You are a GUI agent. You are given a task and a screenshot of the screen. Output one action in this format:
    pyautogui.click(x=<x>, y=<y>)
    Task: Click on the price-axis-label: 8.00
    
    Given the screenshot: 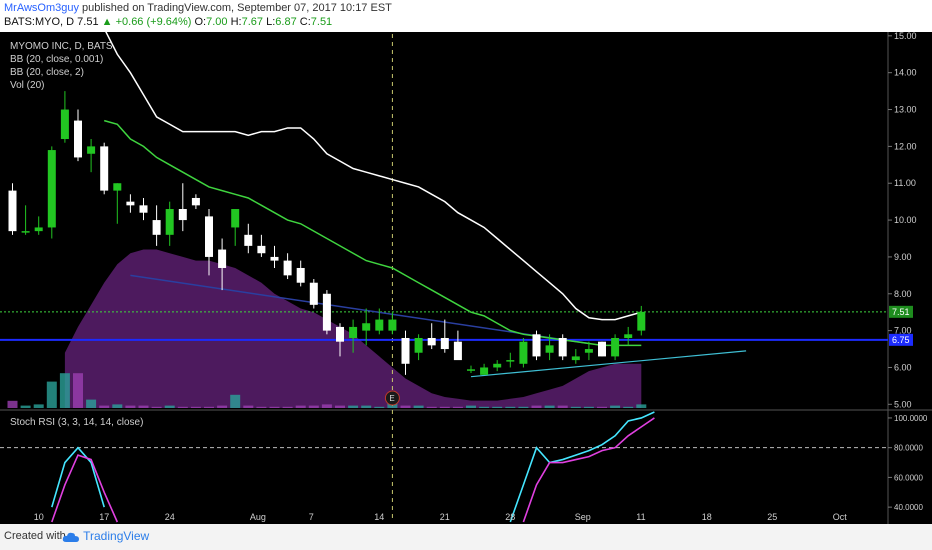 What is the action you would take?
    pyautogui.click(x=903, y=294)
    